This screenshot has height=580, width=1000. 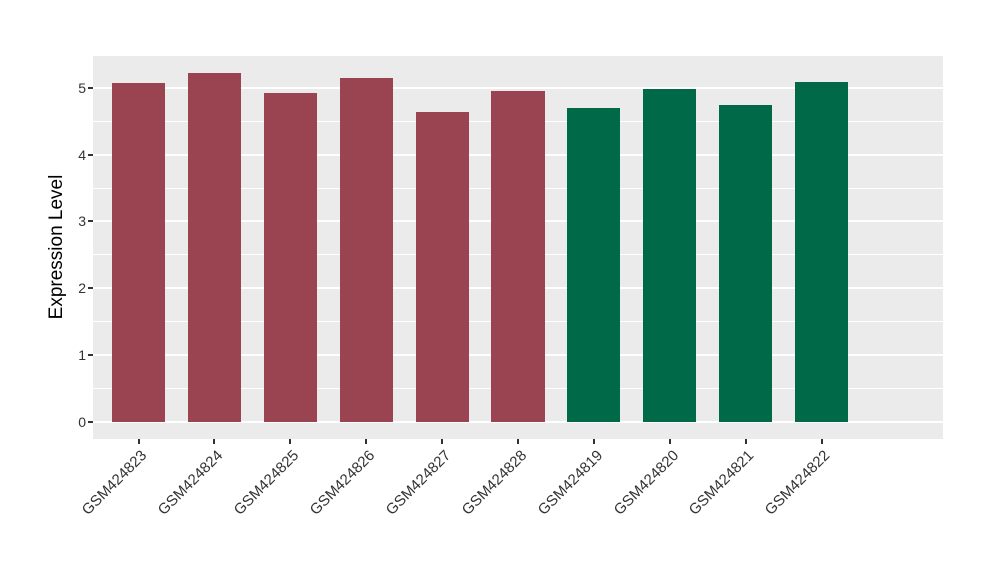 What do you see at coordinates (266, 483) in the screenshot?
I see `x-tick-label-text: GSM424825` at bounding box center [266, 483].